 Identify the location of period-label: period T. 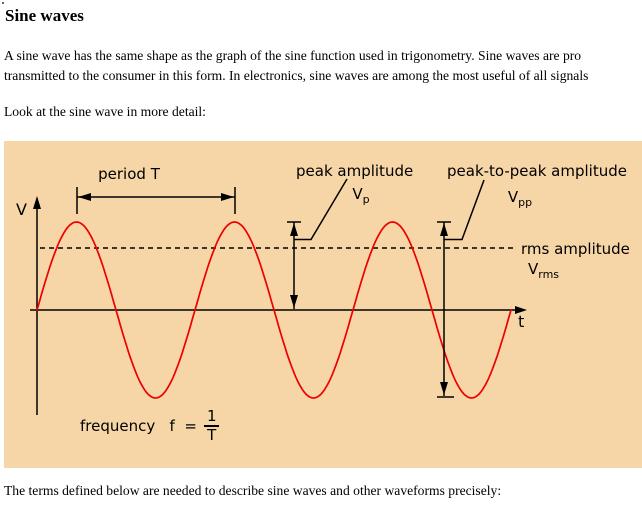
(129, 174).